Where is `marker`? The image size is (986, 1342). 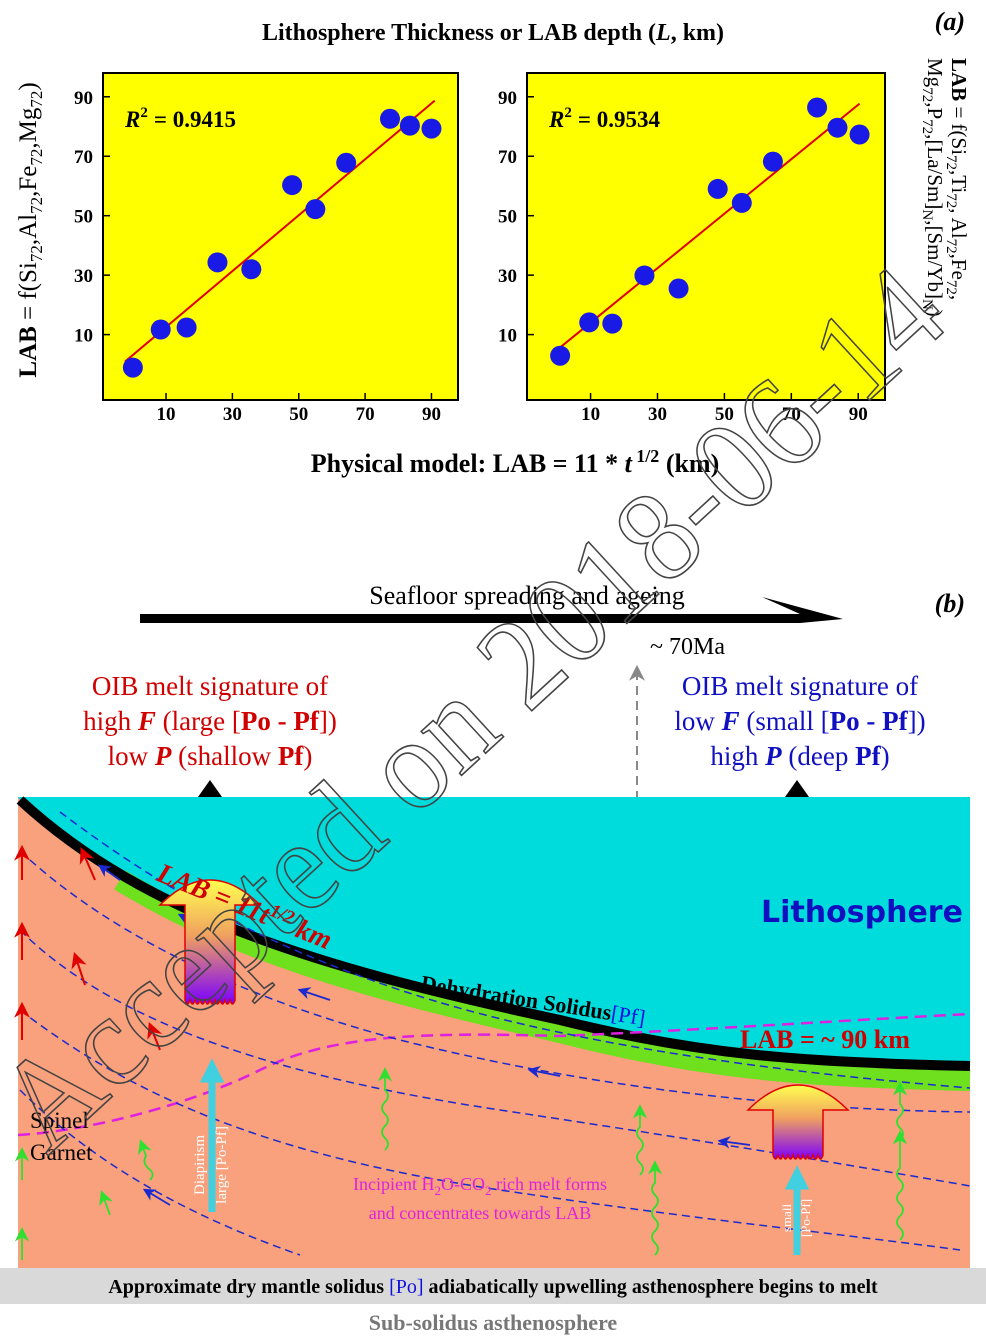 marker is located at coordinates (210, 788).